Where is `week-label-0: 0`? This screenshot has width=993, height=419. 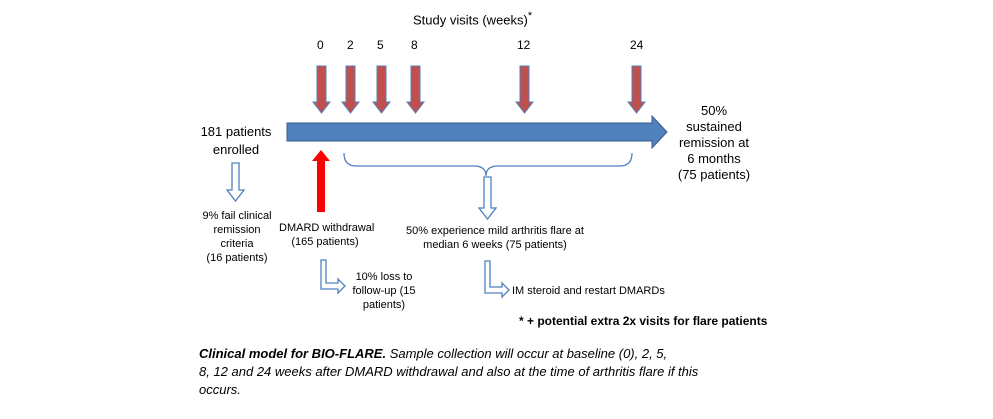
week-label-0: 0 is located at coordinates (320, 45).